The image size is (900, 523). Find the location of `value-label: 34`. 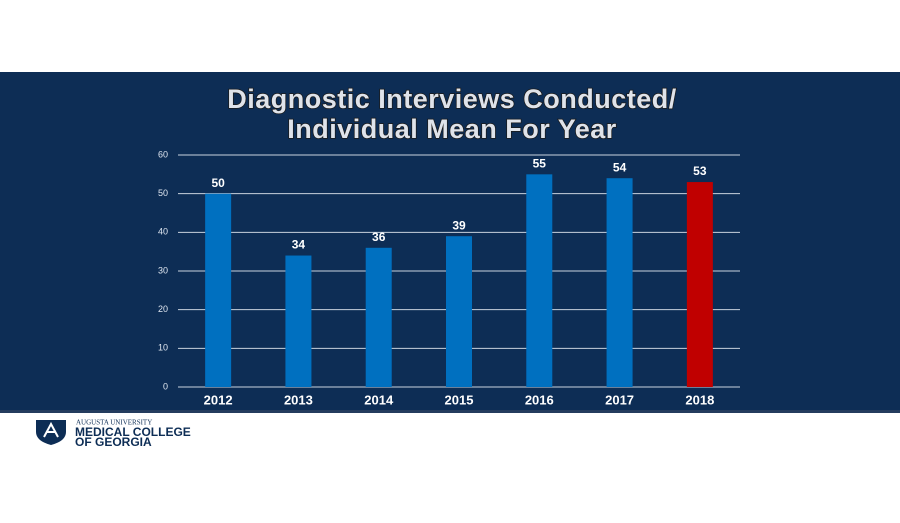

value-label: 34 is located at coordinates (299, 245).